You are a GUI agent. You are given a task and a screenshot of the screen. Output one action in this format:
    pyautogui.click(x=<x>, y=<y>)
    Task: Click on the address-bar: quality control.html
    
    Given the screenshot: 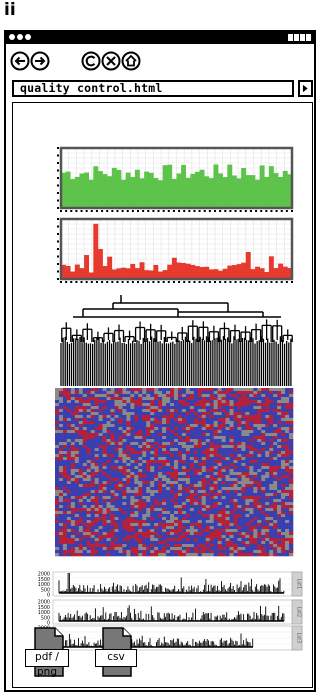 What is the action you would take?
    pyautogui.click(x=153, y=88)
    